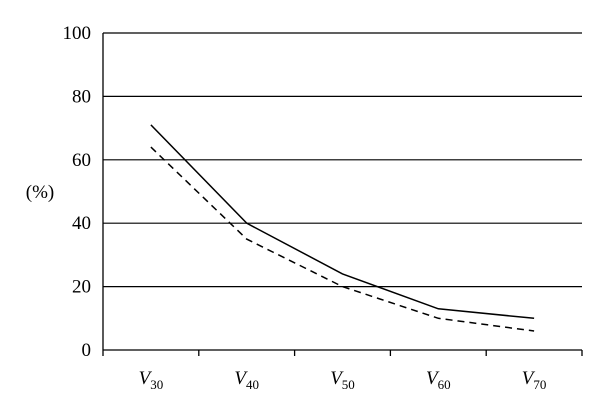 The image size is (600, 410). What do you see at coordinates (534, 380) in the screenshot?
I see `x-category-label-V70: V70` at bounding box center [534, 380].